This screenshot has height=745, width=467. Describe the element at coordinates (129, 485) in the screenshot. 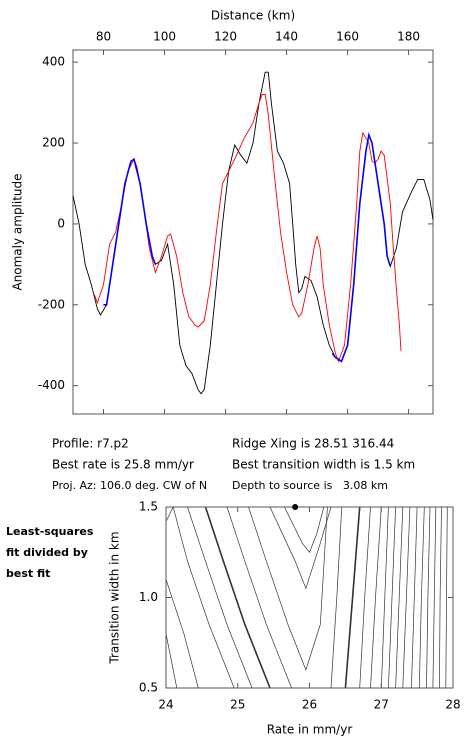

I see `annotation: Proj. Az: 106.0 deg. CW of N` at that location.